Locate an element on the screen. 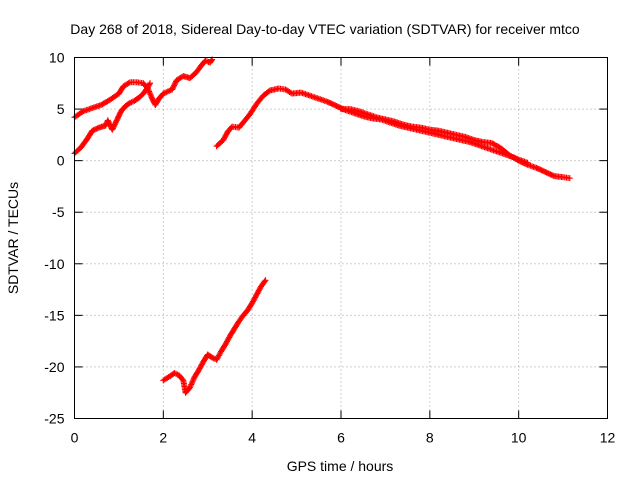 This screenshot has width=640, height=480. x-tick-label: 8 is located at coordinates (430, 438).